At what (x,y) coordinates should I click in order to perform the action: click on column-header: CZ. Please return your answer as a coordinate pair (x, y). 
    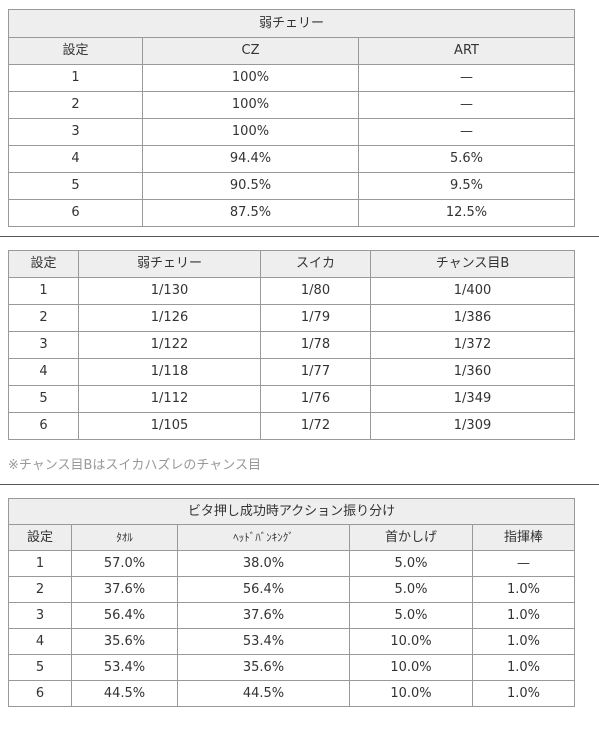
    Looking at the image, I should click on (250, 51).